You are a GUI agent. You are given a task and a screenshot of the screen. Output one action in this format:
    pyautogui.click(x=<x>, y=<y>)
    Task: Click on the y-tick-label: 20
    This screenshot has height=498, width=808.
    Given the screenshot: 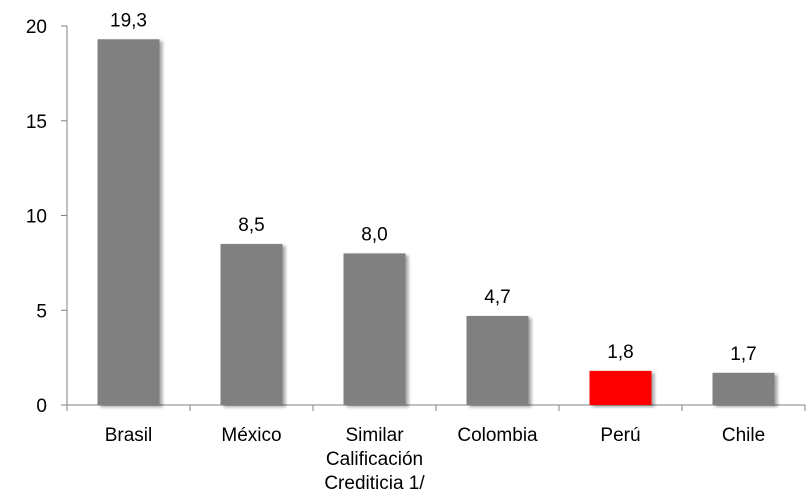 What is the action you would take?
    pyautogui.click(x=36, y=27)
    